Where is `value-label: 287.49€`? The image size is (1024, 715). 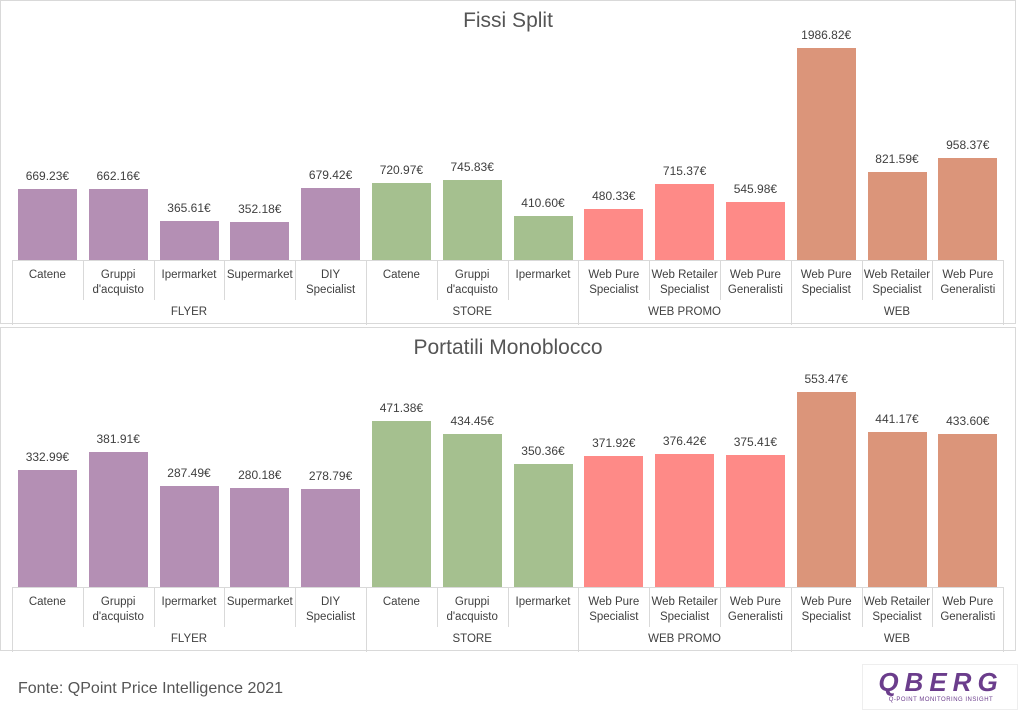 value-label: 287.49€ is located at coordinates (189, 472).